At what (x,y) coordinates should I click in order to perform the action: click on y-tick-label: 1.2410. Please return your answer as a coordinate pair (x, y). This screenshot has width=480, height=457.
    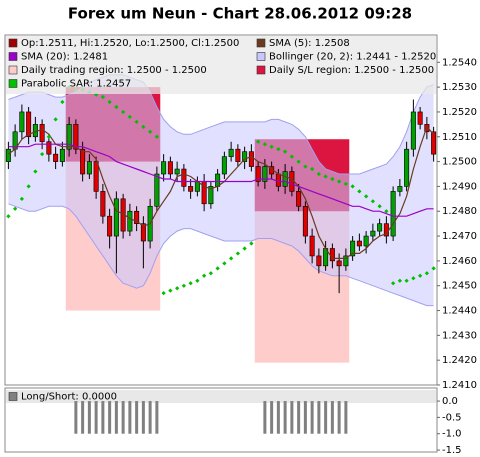
    Looking at the image, I should click on (459, 385).